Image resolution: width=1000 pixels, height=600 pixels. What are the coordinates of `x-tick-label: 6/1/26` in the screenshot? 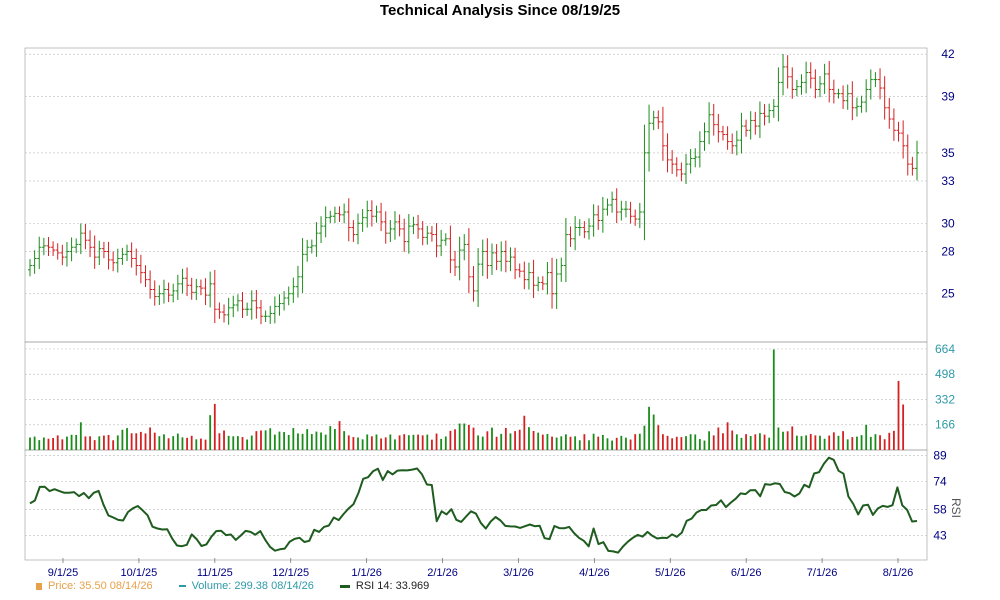 It's located at (746, 573).